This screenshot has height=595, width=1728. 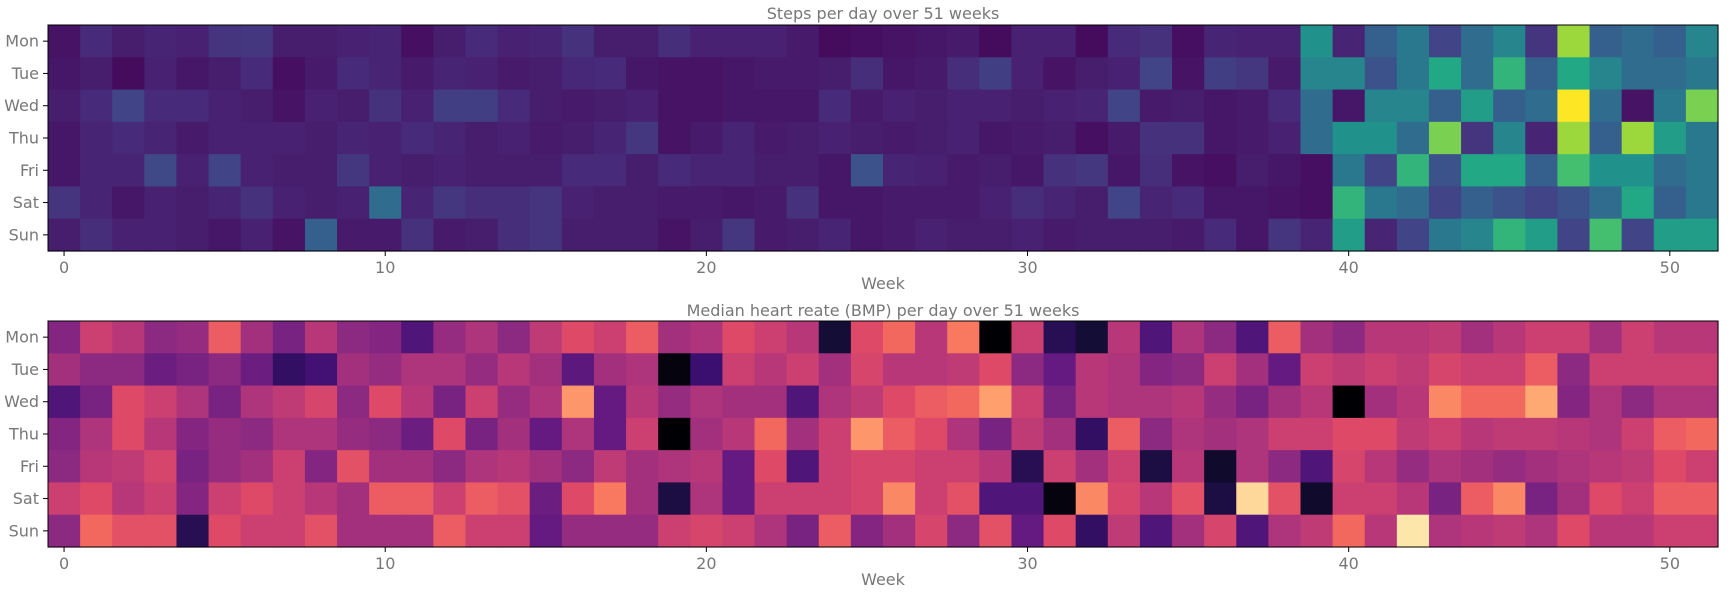 What do you see at coordinates (64, 267) in the screenshot?
I see `steps-x-tick-label: 0` at bounding box center [64, 267].